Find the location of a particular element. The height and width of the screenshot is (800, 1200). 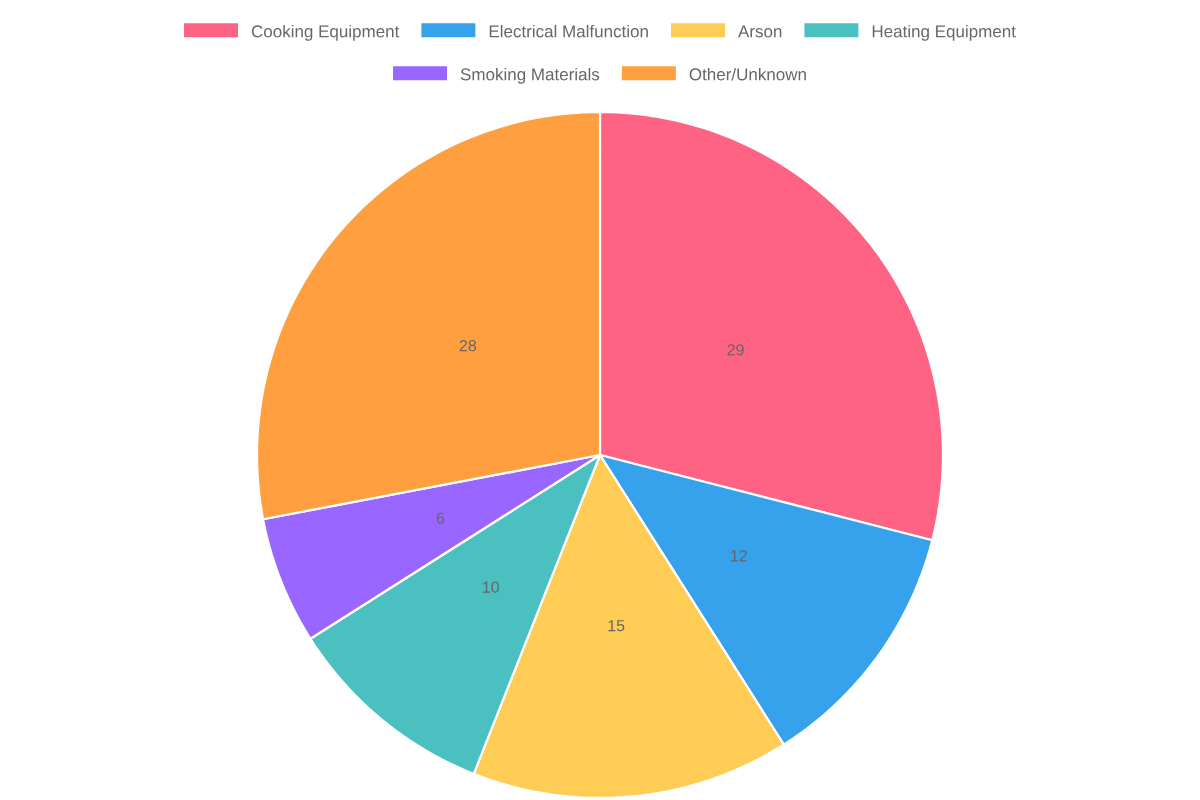

data-label: 29 is located at coordinates (735, 350).